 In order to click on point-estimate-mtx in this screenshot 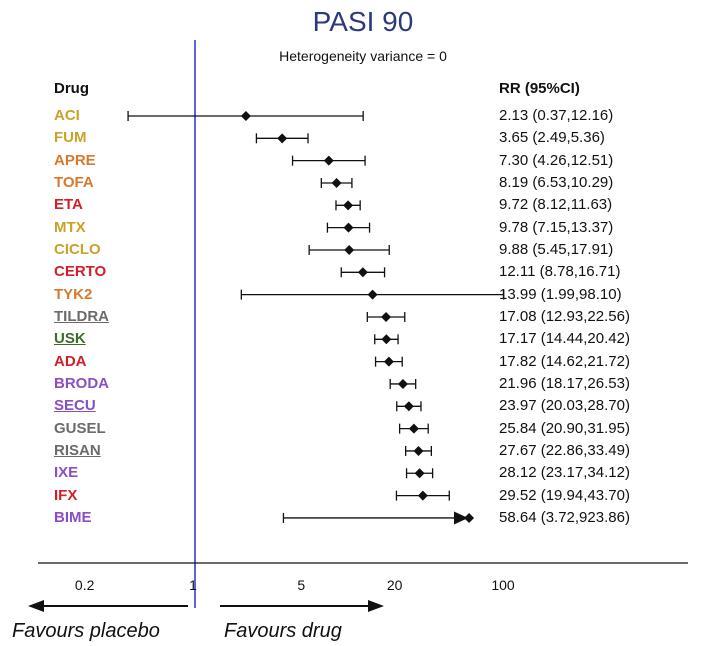, I will do `click(348, 227)`.